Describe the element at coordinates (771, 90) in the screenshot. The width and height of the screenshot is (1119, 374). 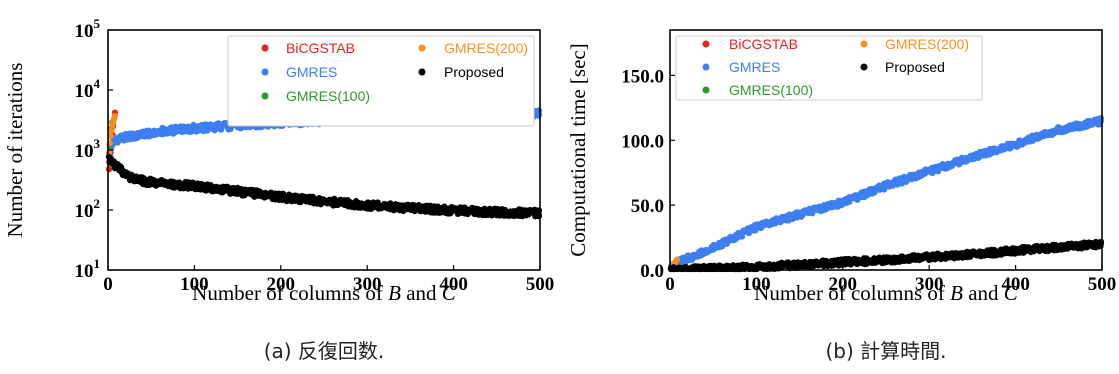
I see `legend-b-label-gmres100: GMRES(100)` at that location.